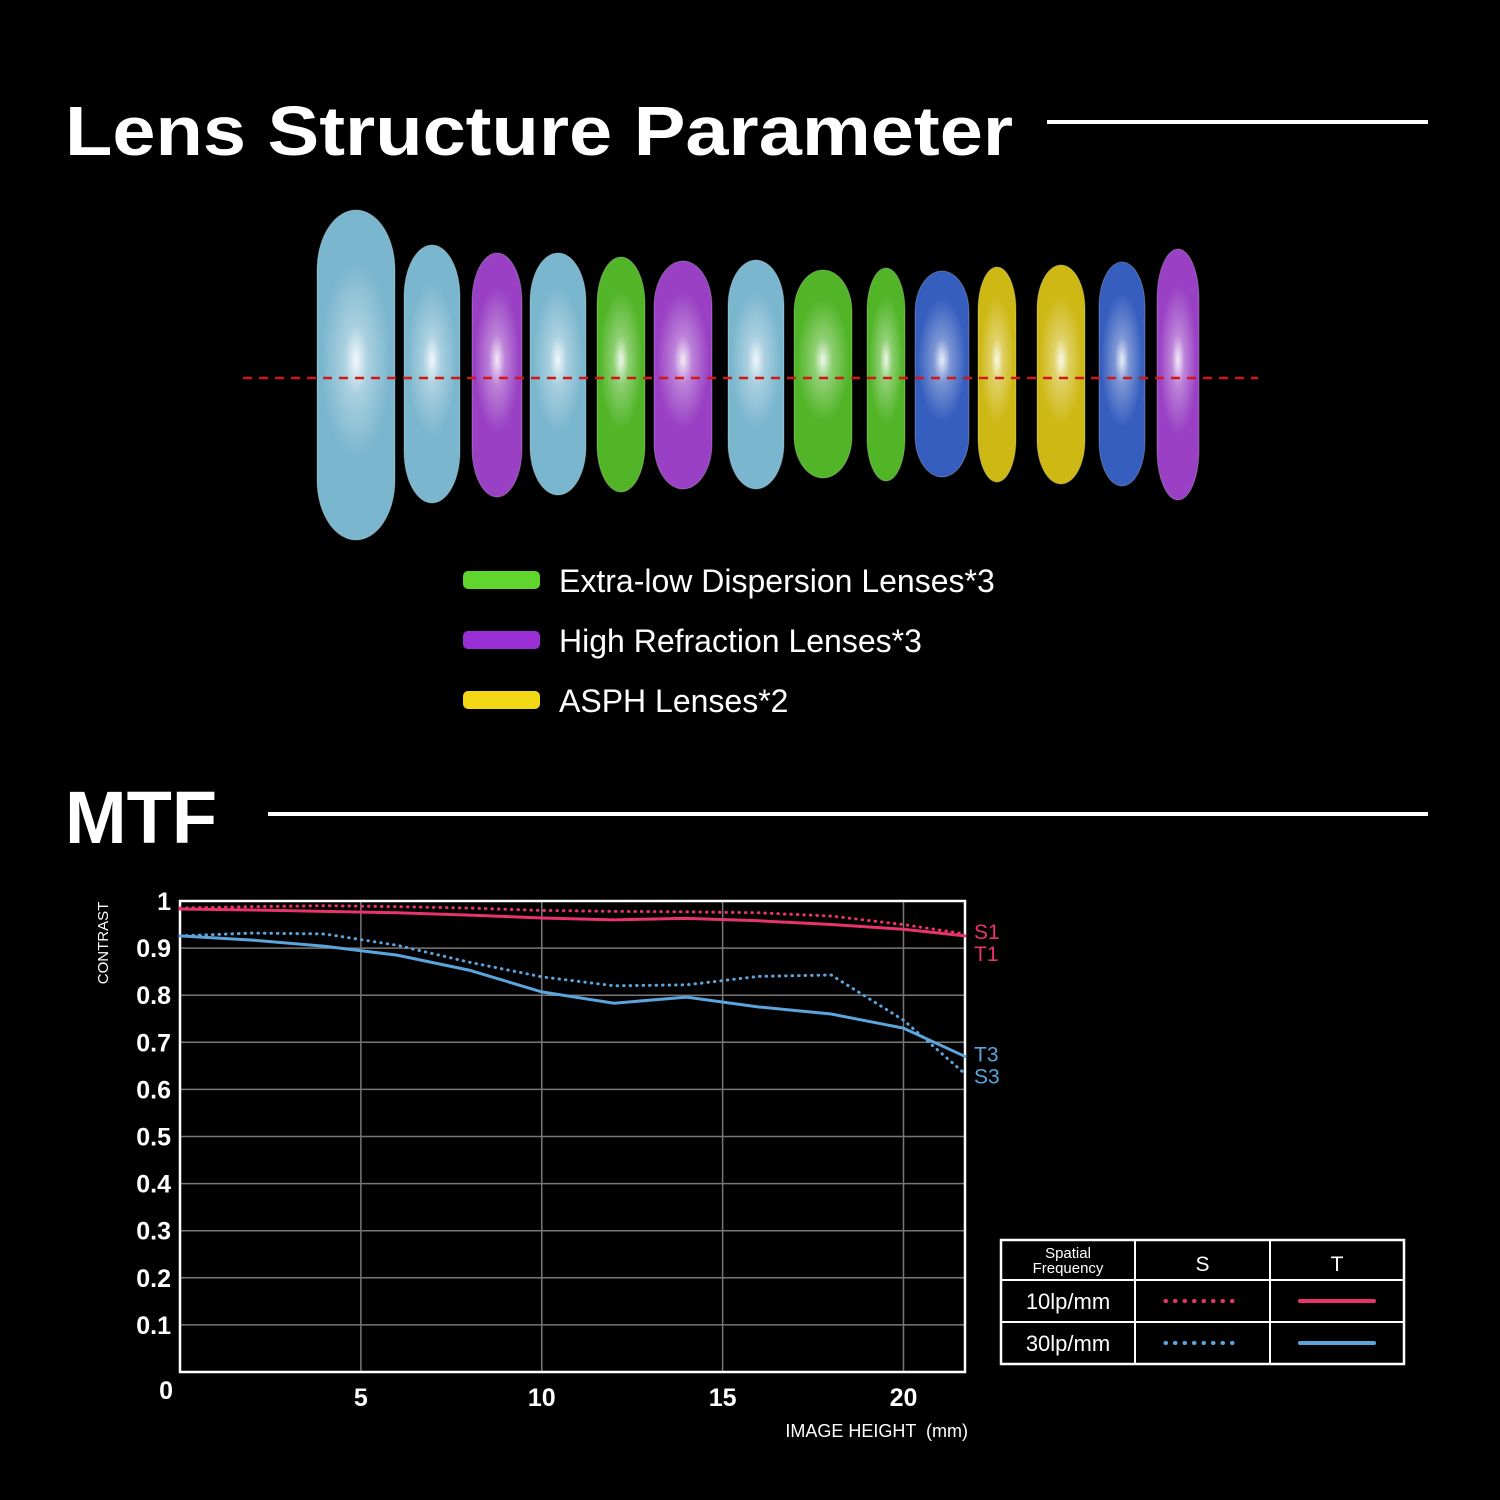 The width and height of the screenshot is (1500, 1500). I want to click on y-tick-label: 0.3, so click(153, 1232).